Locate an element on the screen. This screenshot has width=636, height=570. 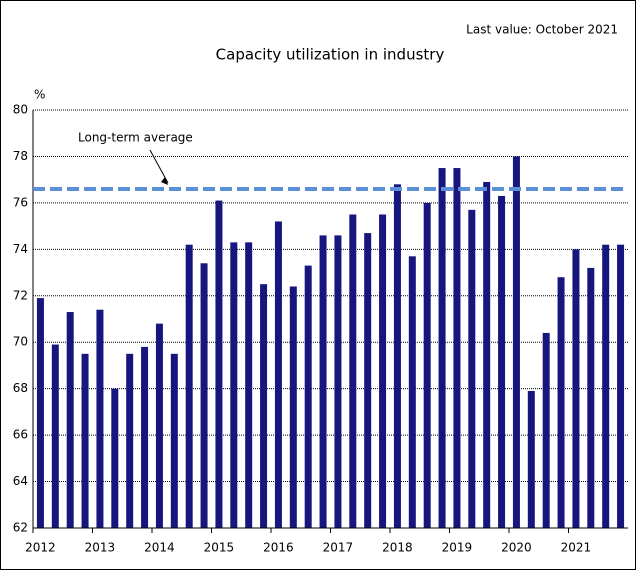
y-tick-label: 68 is located at coordinates (20, 388).